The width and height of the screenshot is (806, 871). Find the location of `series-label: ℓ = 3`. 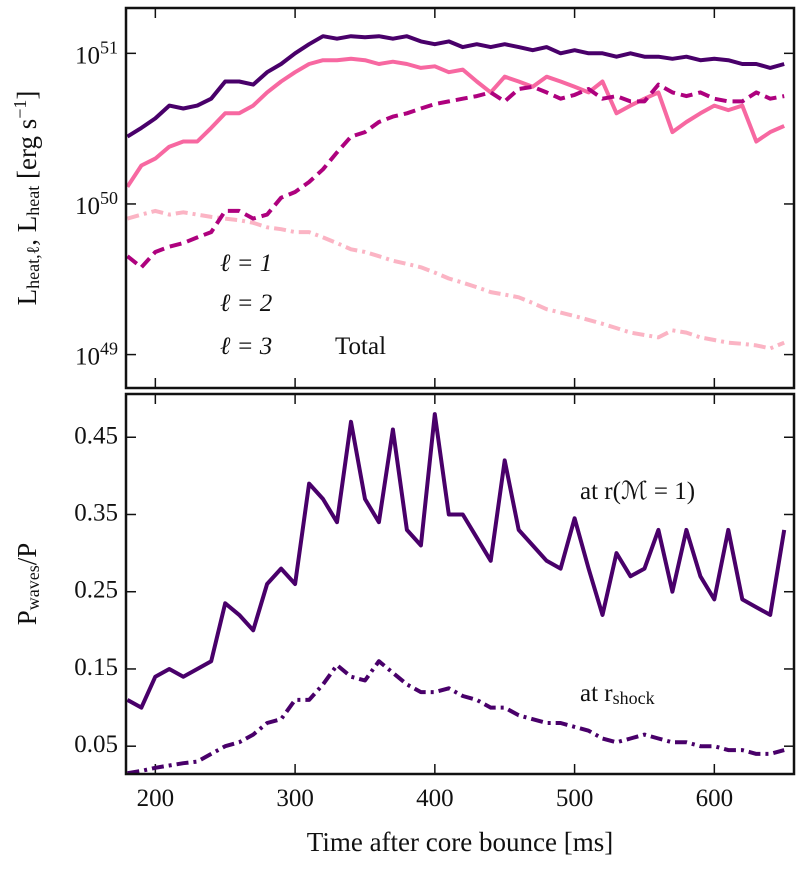

series-label: ℓ = 3 is located at coordinates (246, 346).